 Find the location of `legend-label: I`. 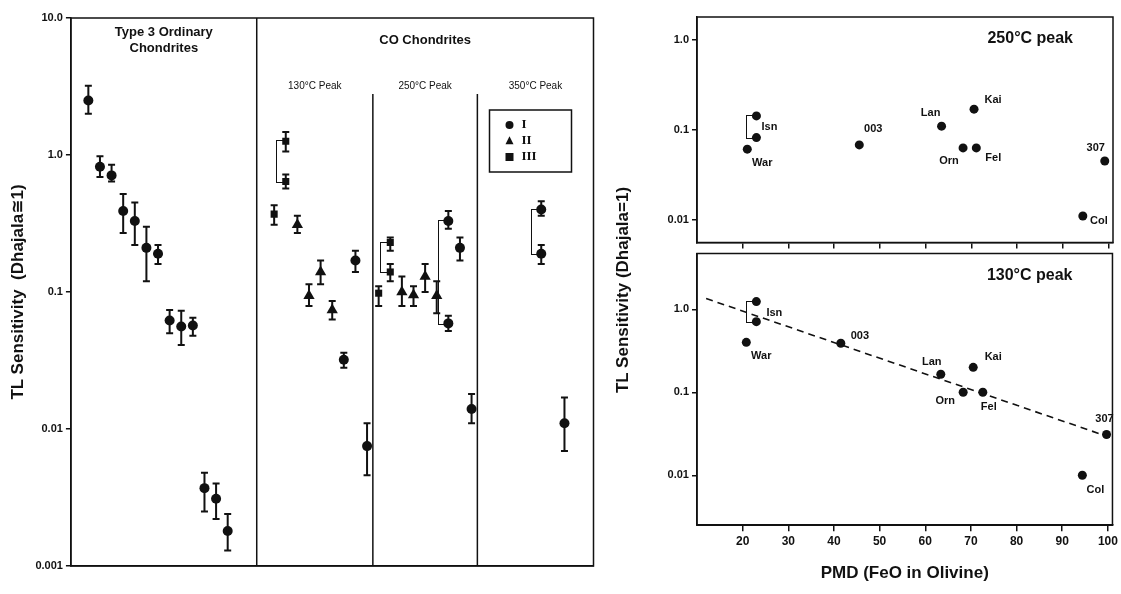

legend-label: I is located at coordinates (524, 124).